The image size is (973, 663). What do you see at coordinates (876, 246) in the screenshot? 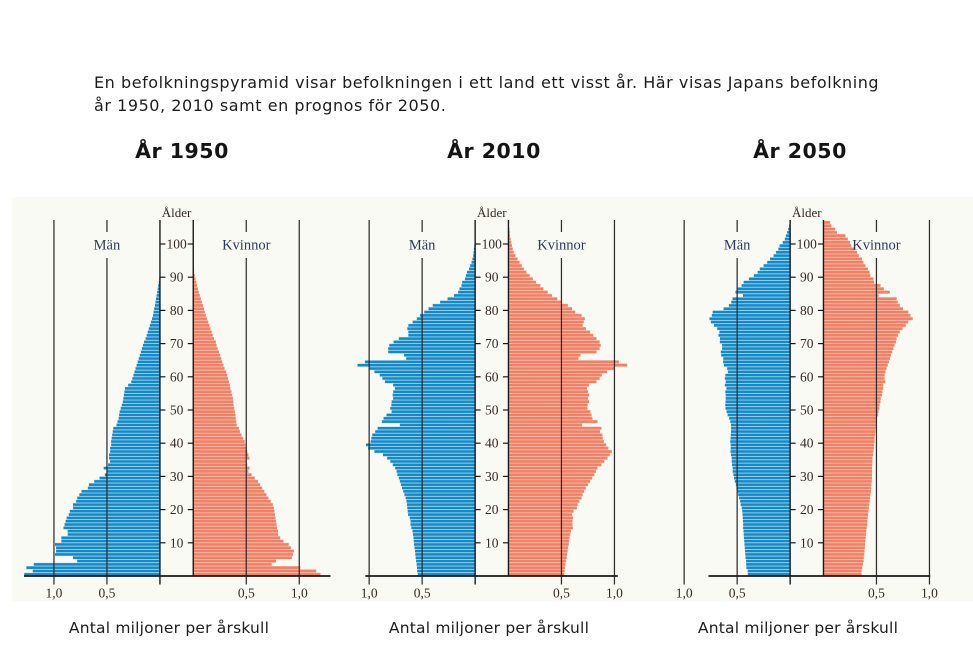
I see `female-series-label: Kvinnor` at bounding box center [876, 246].